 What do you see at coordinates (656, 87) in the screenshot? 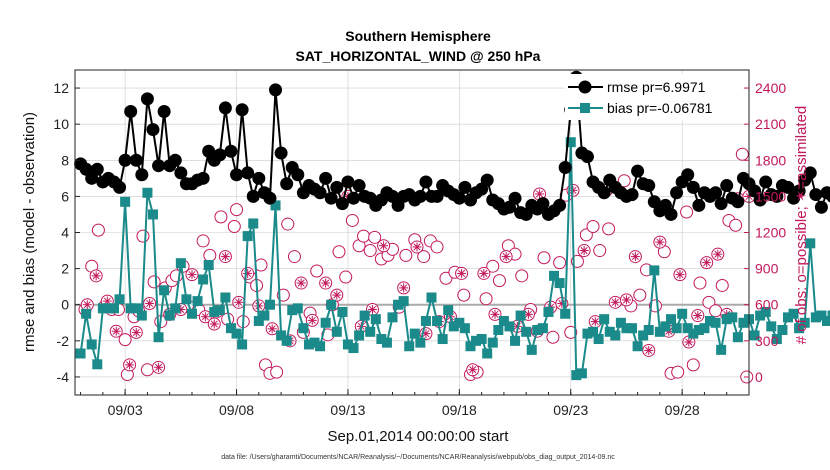
I see `legend-rmse-label: rmse pr=6.9971` at bounding box center [656, 87].